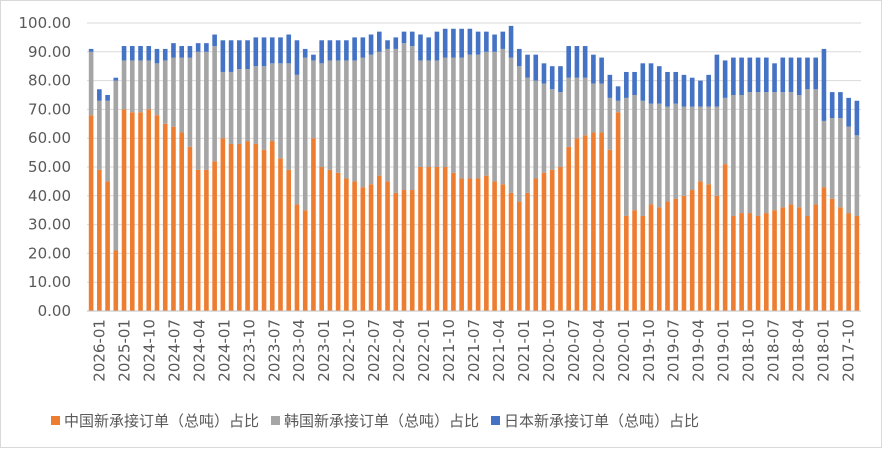 The height and width of the screenshot is (451, 882). Describe the element at coordinates (324, 350) in the screenshot. I see `x-tick-label: 2023-01` at that location.